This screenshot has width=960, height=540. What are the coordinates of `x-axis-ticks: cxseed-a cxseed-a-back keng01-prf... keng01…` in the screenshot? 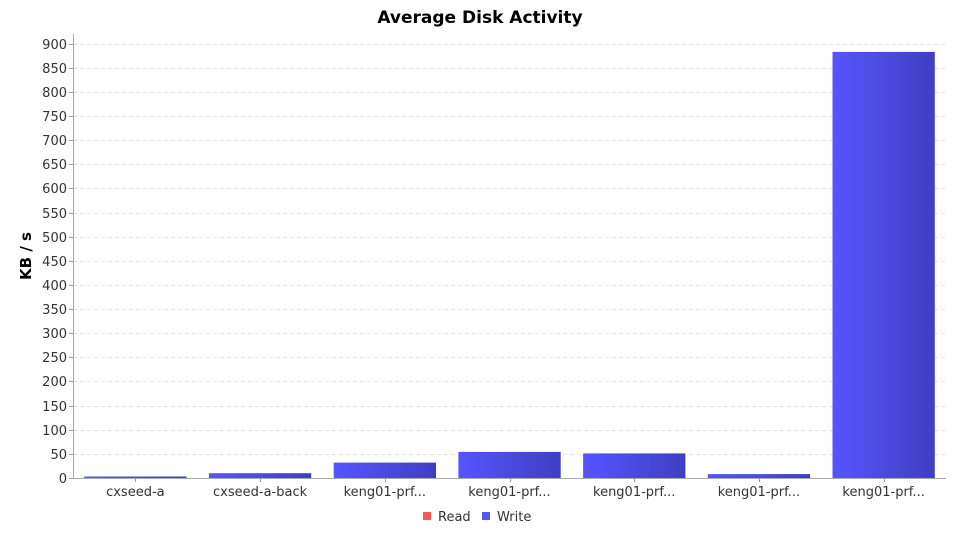 It's located at (515, 489).